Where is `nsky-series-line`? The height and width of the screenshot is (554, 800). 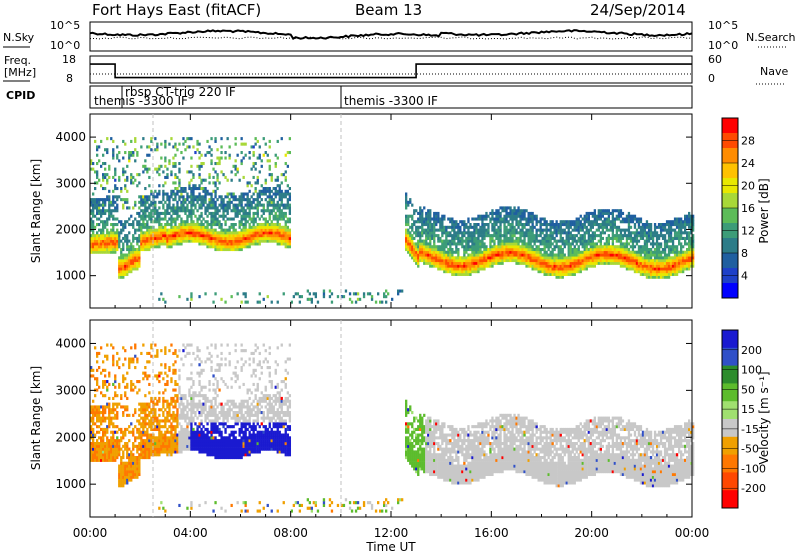
nsky-series-line is located at coordinates (391, 34).